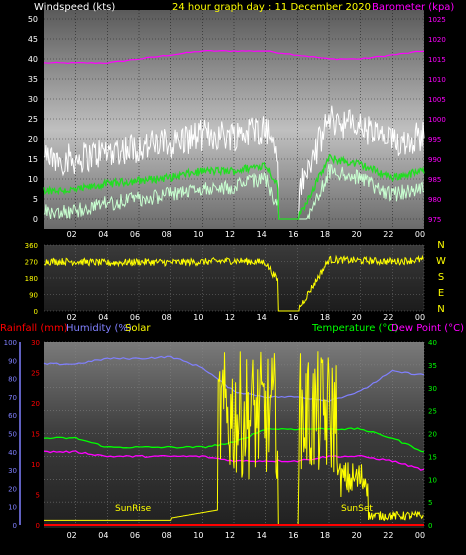 Image resolution: width=466 pixels, height=555 pixels. I want to click on wind-tick-label: 25, so click(33, 119).